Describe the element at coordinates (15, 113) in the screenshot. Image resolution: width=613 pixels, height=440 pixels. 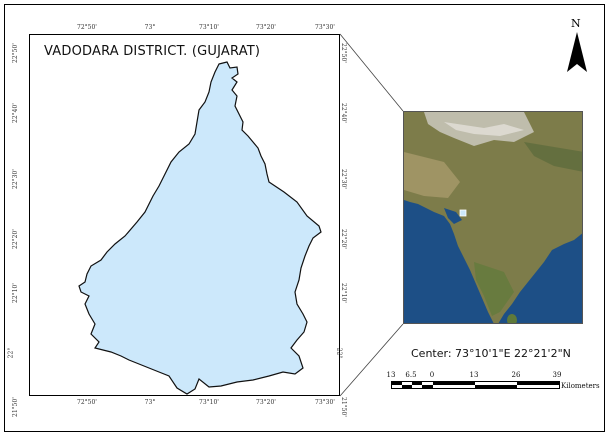
I see `grid-tick-left: 22°40'` at that location.